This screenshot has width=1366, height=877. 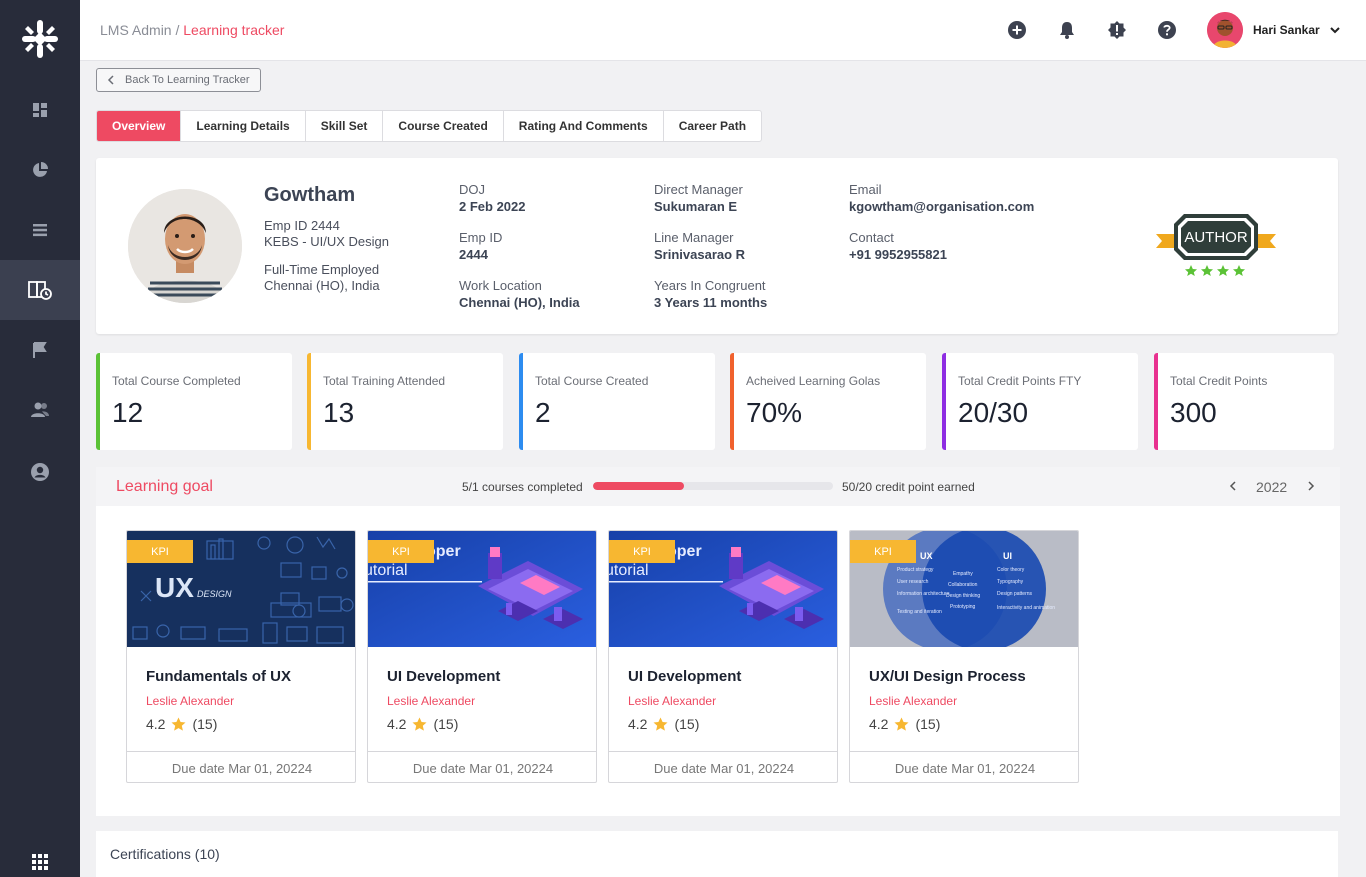 I want to click on back-button-label: Back To Learning Tracker, so click(x=187, y=80).